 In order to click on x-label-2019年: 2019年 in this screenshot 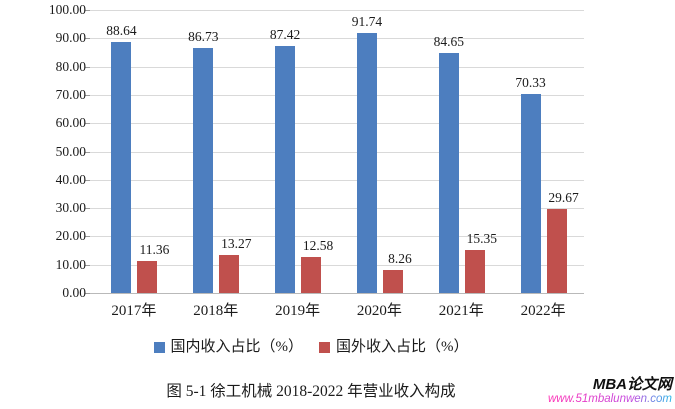, I will do `click(298, 311)`.